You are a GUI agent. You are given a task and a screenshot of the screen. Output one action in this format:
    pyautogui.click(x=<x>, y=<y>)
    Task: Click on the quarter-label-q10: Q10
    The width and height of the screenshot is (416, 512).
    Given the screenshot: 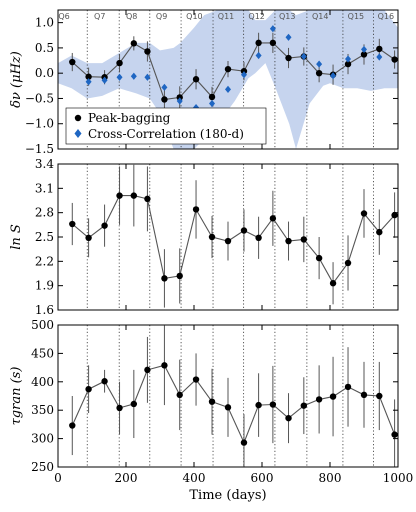 What is the action you would take?
    pyautogui.click(x=194, y=16)
    